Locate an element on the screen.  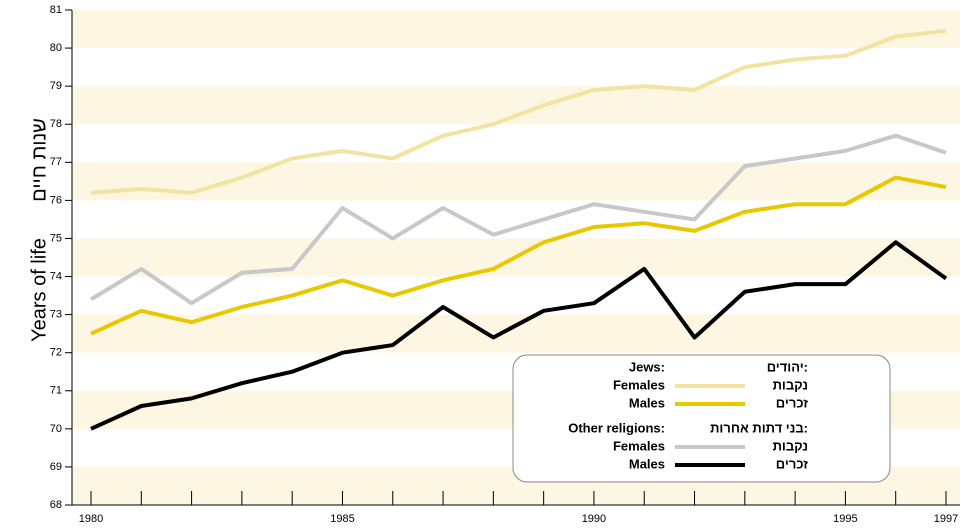
y-tick-label: 77 is located at coordinates (56, 162).